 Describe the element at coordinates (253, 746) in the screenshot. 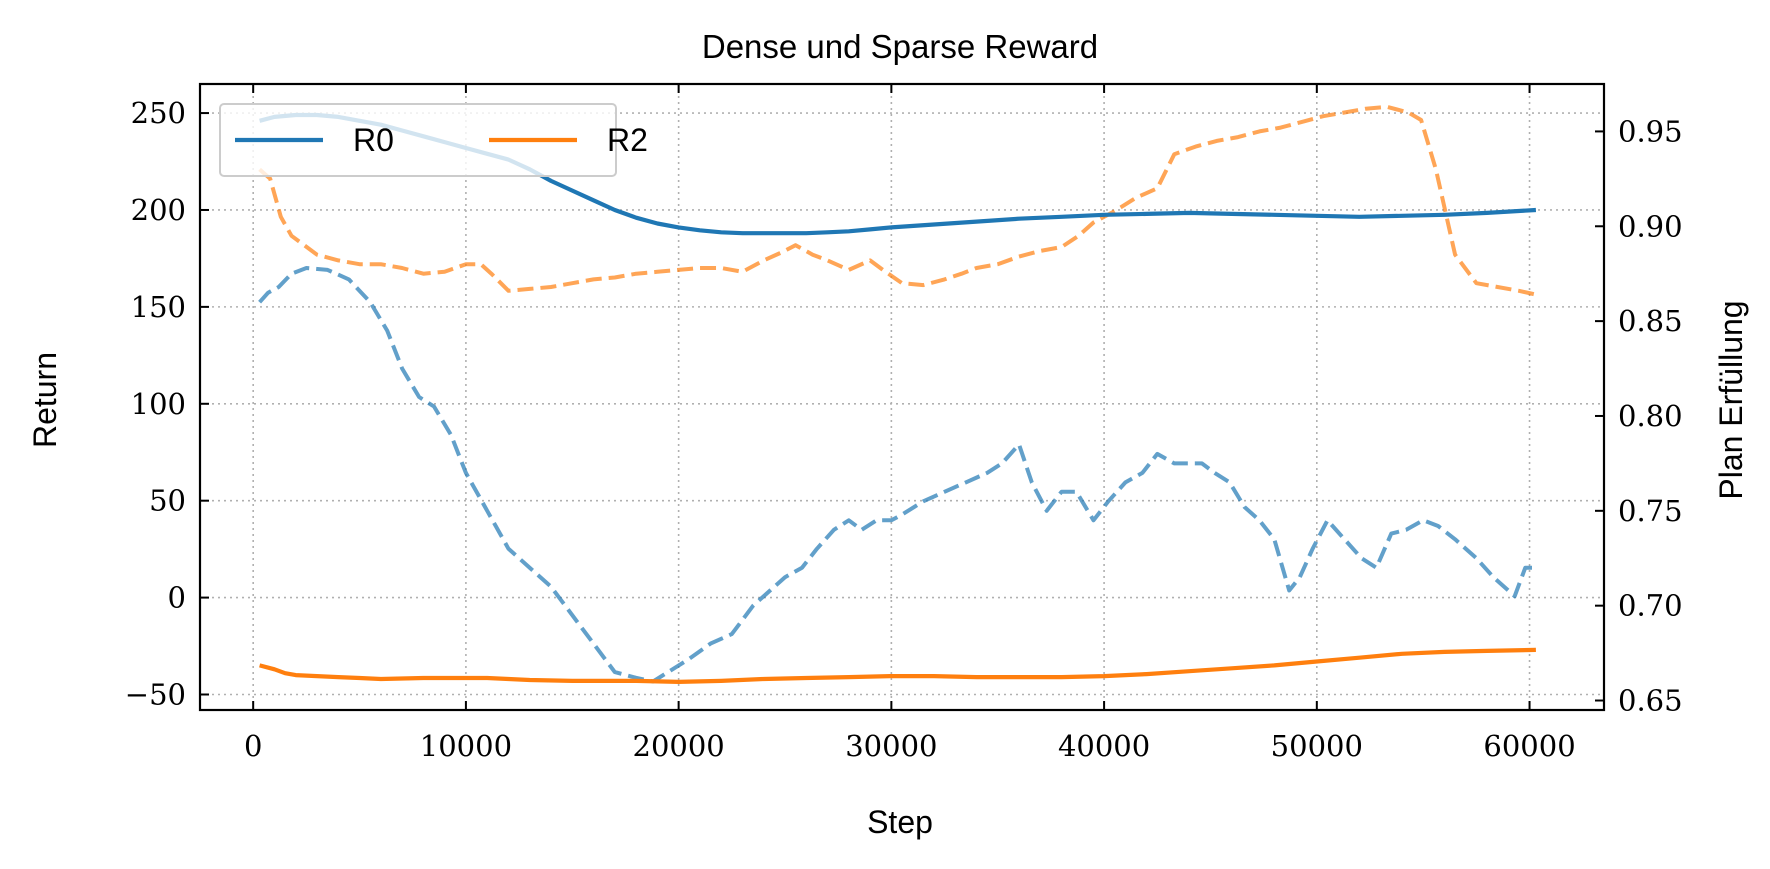

I see `x-tick-label: 0` at that location.